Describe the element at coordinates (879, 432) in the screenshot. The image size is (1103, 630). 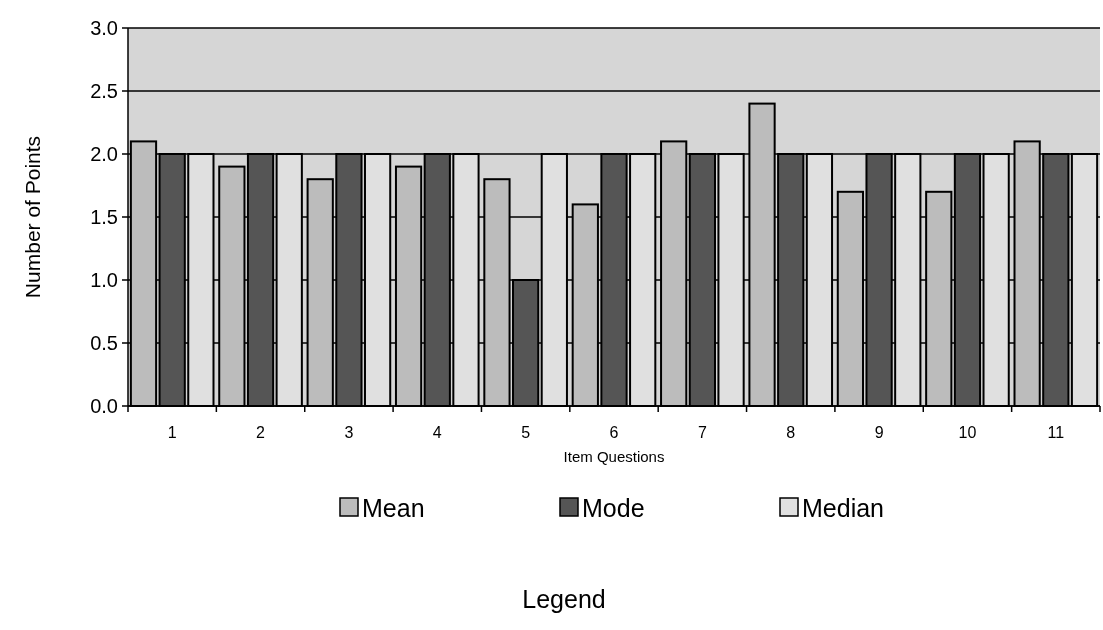
I see `x-tick-label: 9` at that location.